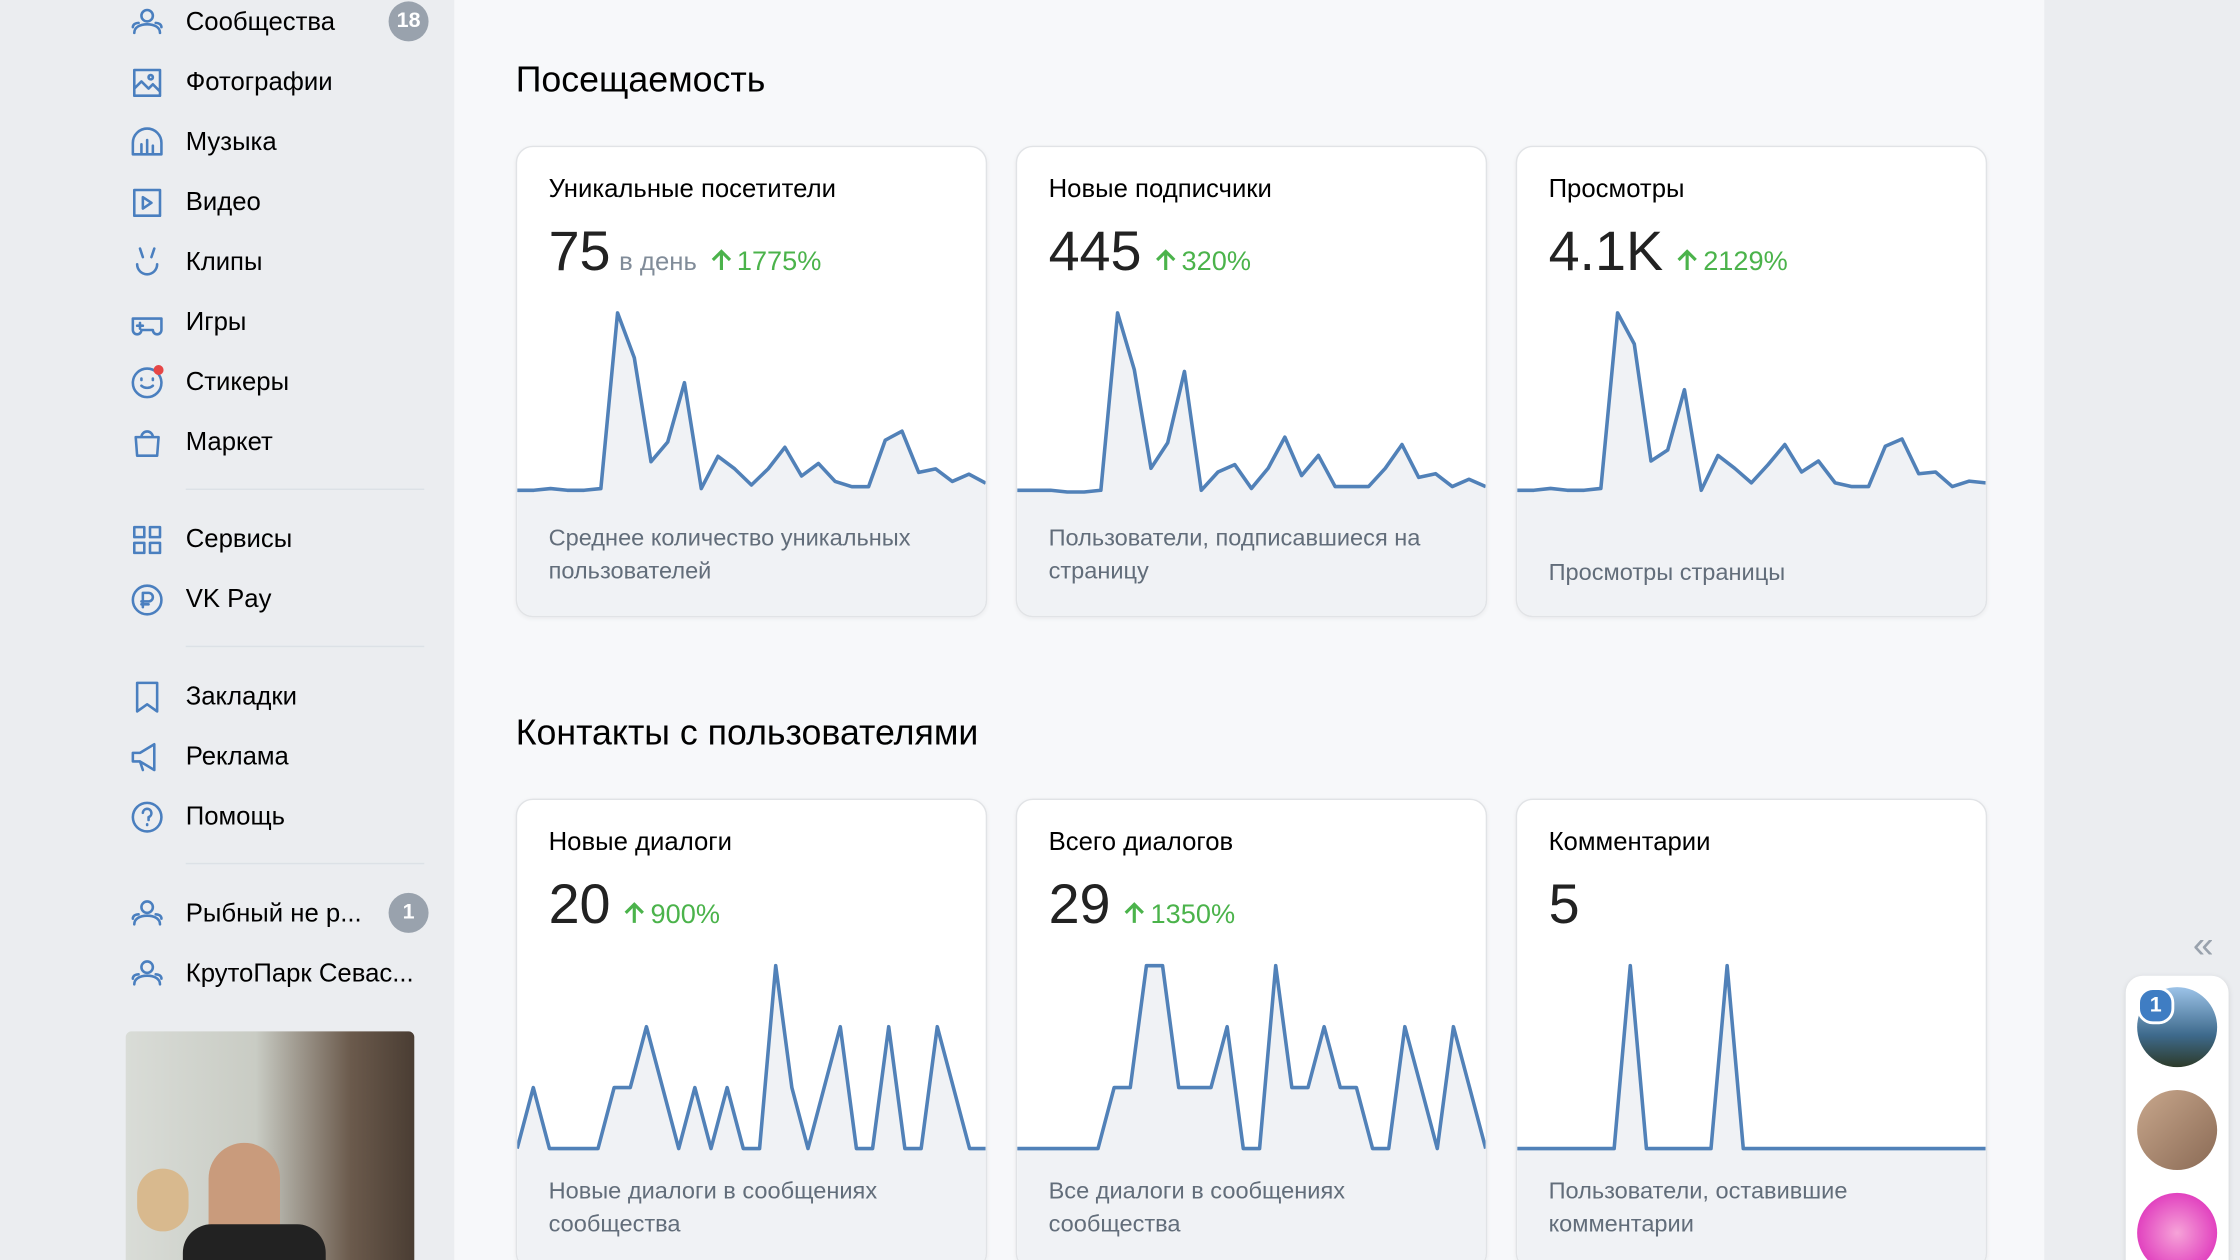  What do you see at coordinates (685, 914) in the screenshot?
I see `change-text: 900%` at bounding box center [685, 914].